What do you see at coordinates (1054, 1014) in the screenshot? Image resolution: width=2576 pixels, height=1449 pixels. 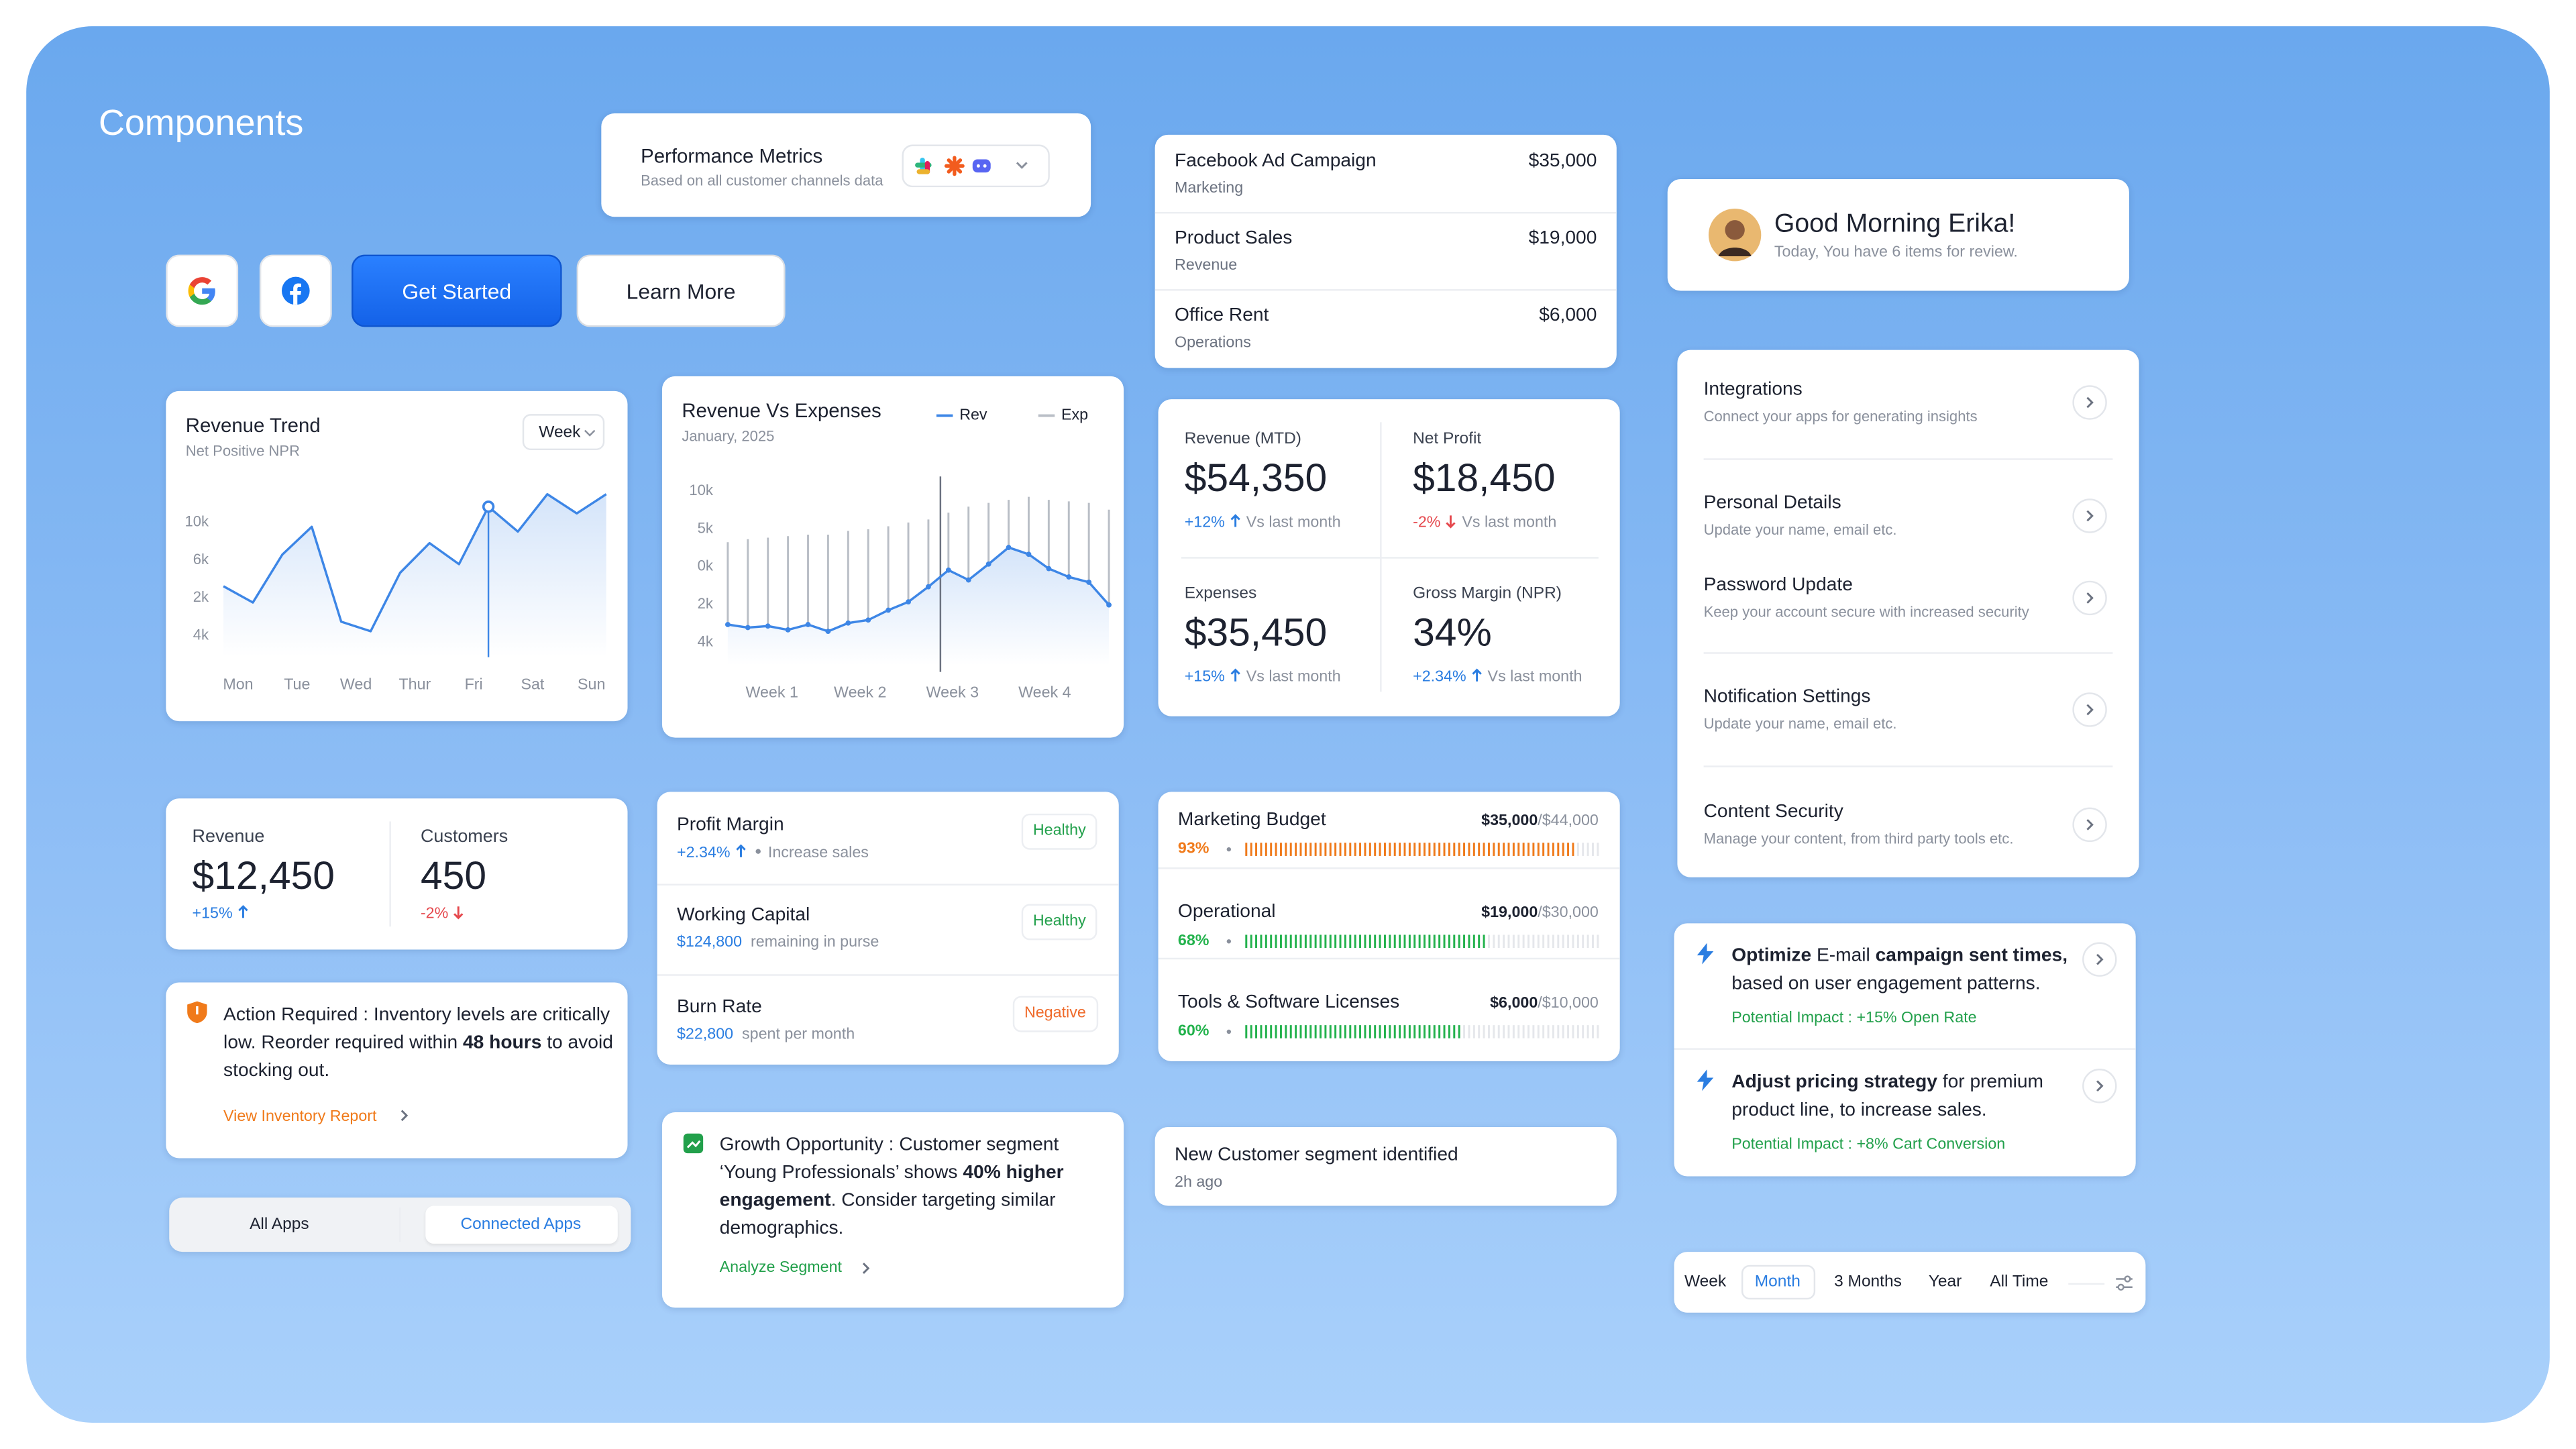 I see `status-badge: Negative` at bounding box center [1054, 1014].